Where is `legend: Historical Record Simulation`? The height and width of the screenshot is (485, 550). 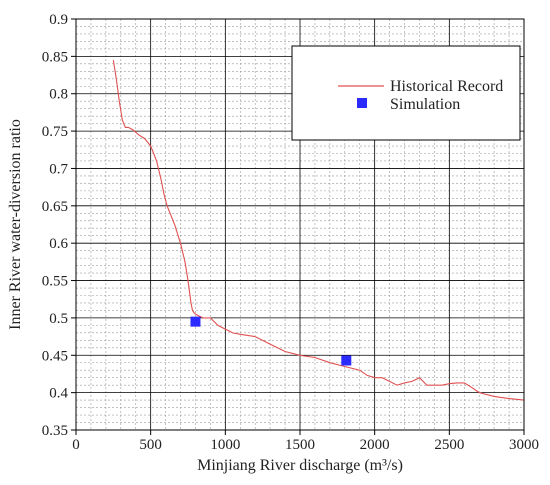 legend: Historical Record Simulation is located at coordinates (406, 93).